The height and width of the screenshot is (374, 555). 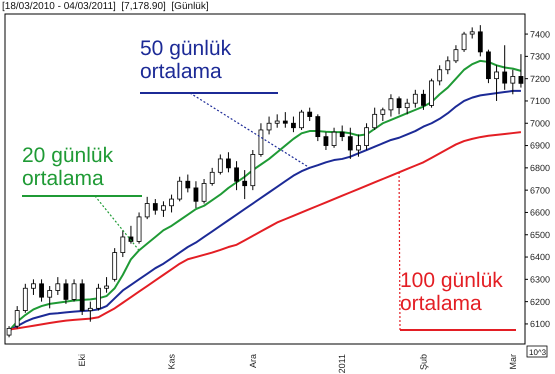 I want to click on y-tick-label: 7400, so click(x=540, y=34).